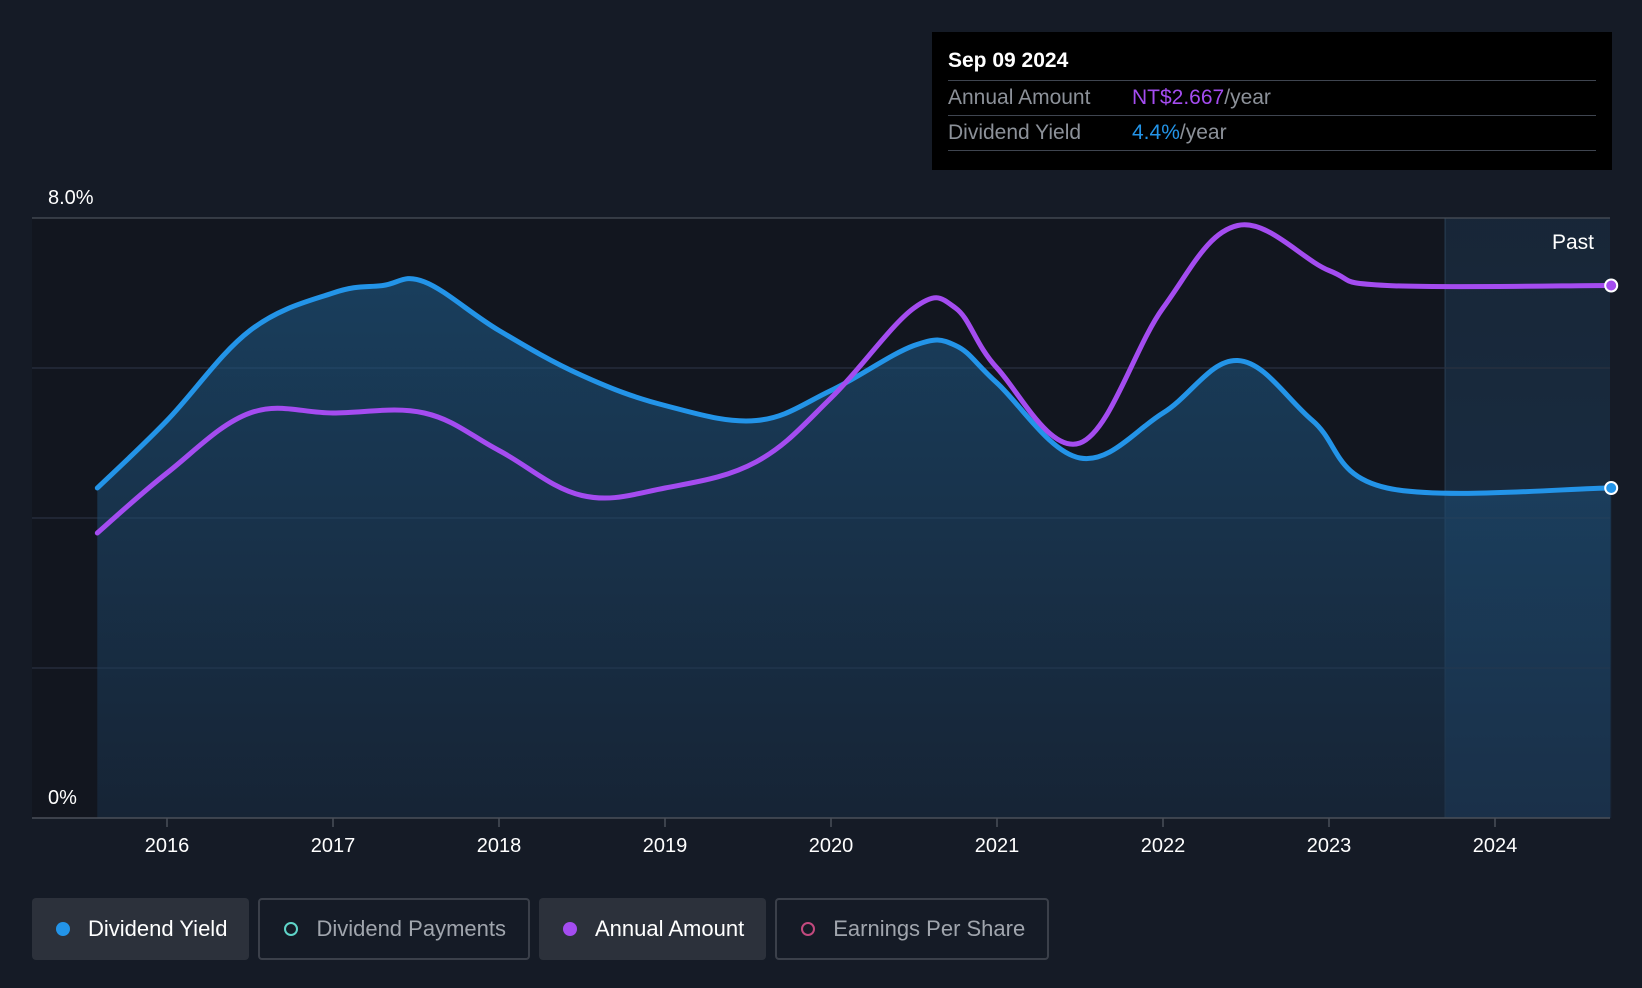 The image size is (1642, 988). What do you see at coordinates (1163, 846) in the screenshot?
I see `x-tick-label: 2022` at bounding box center [1163, 846].